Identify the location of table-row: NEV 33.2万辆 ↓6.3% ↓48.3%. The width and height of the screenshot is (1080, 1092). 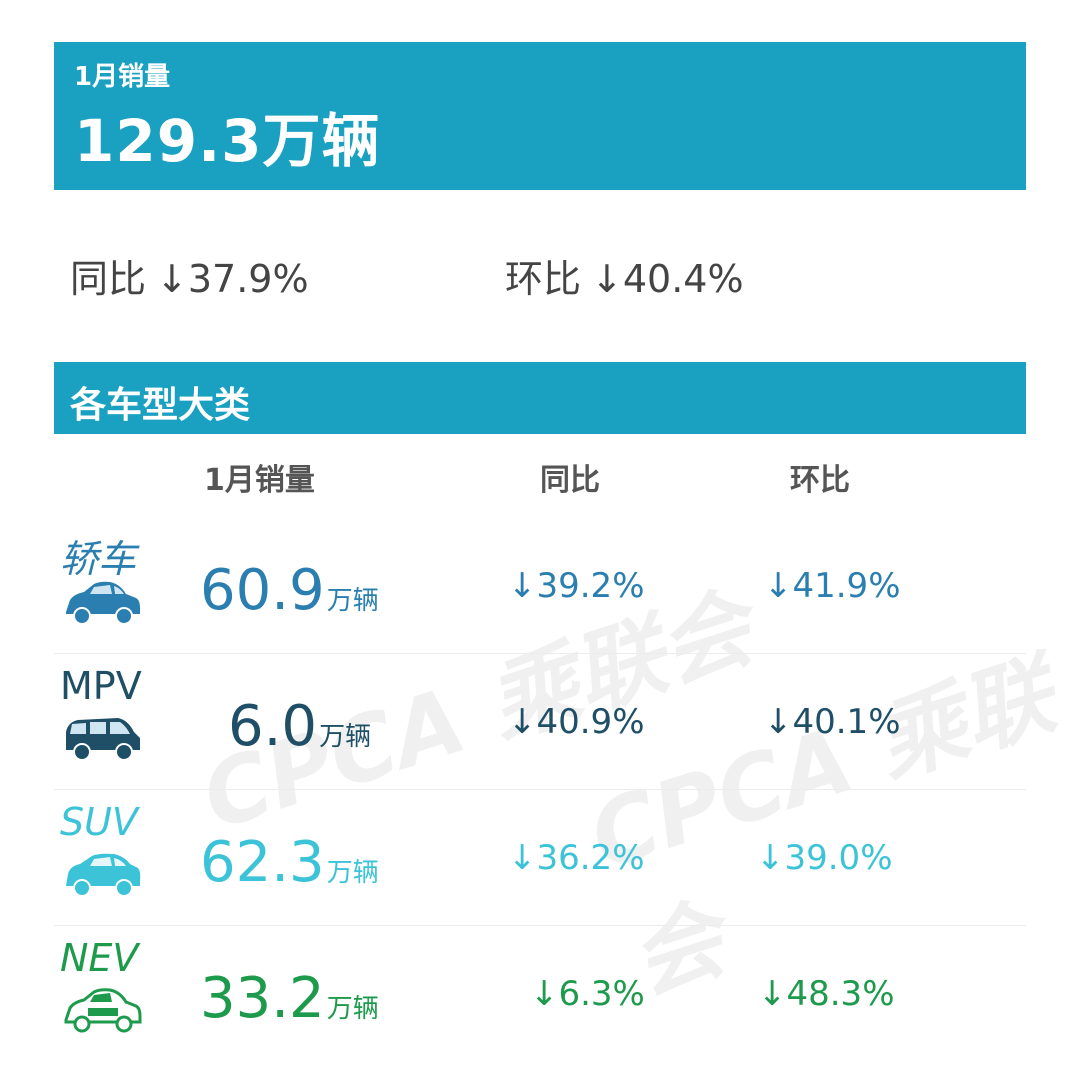
(540, 995).